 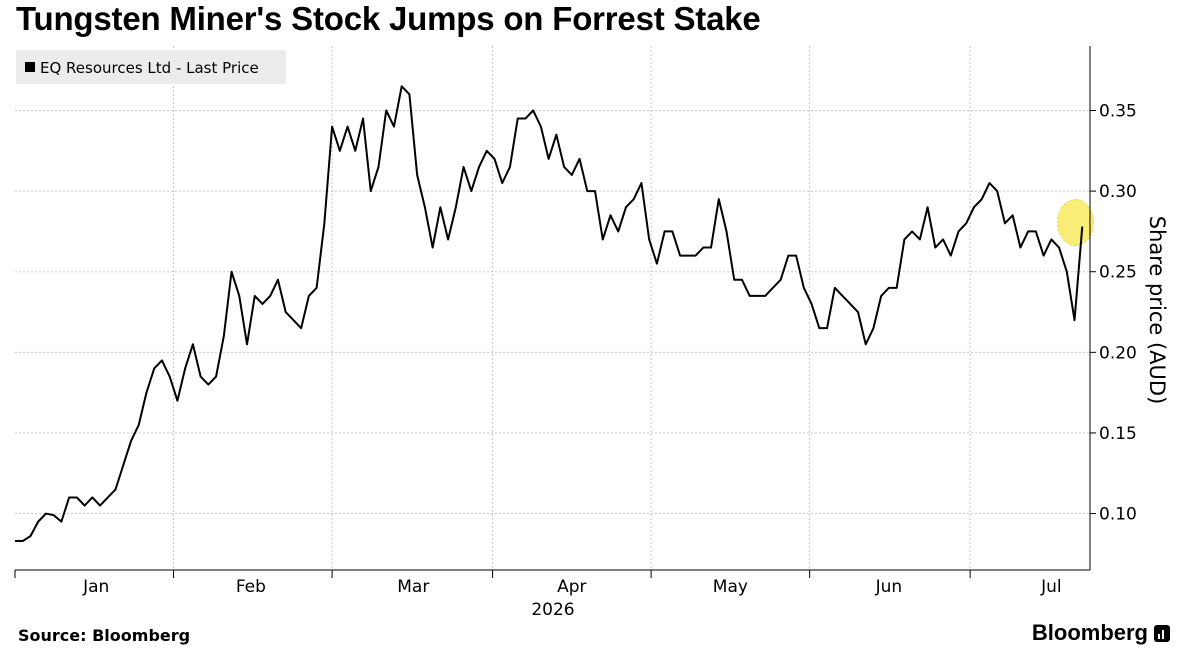 I want to click on x-year-label: 2026, so click(x=552, y=610).